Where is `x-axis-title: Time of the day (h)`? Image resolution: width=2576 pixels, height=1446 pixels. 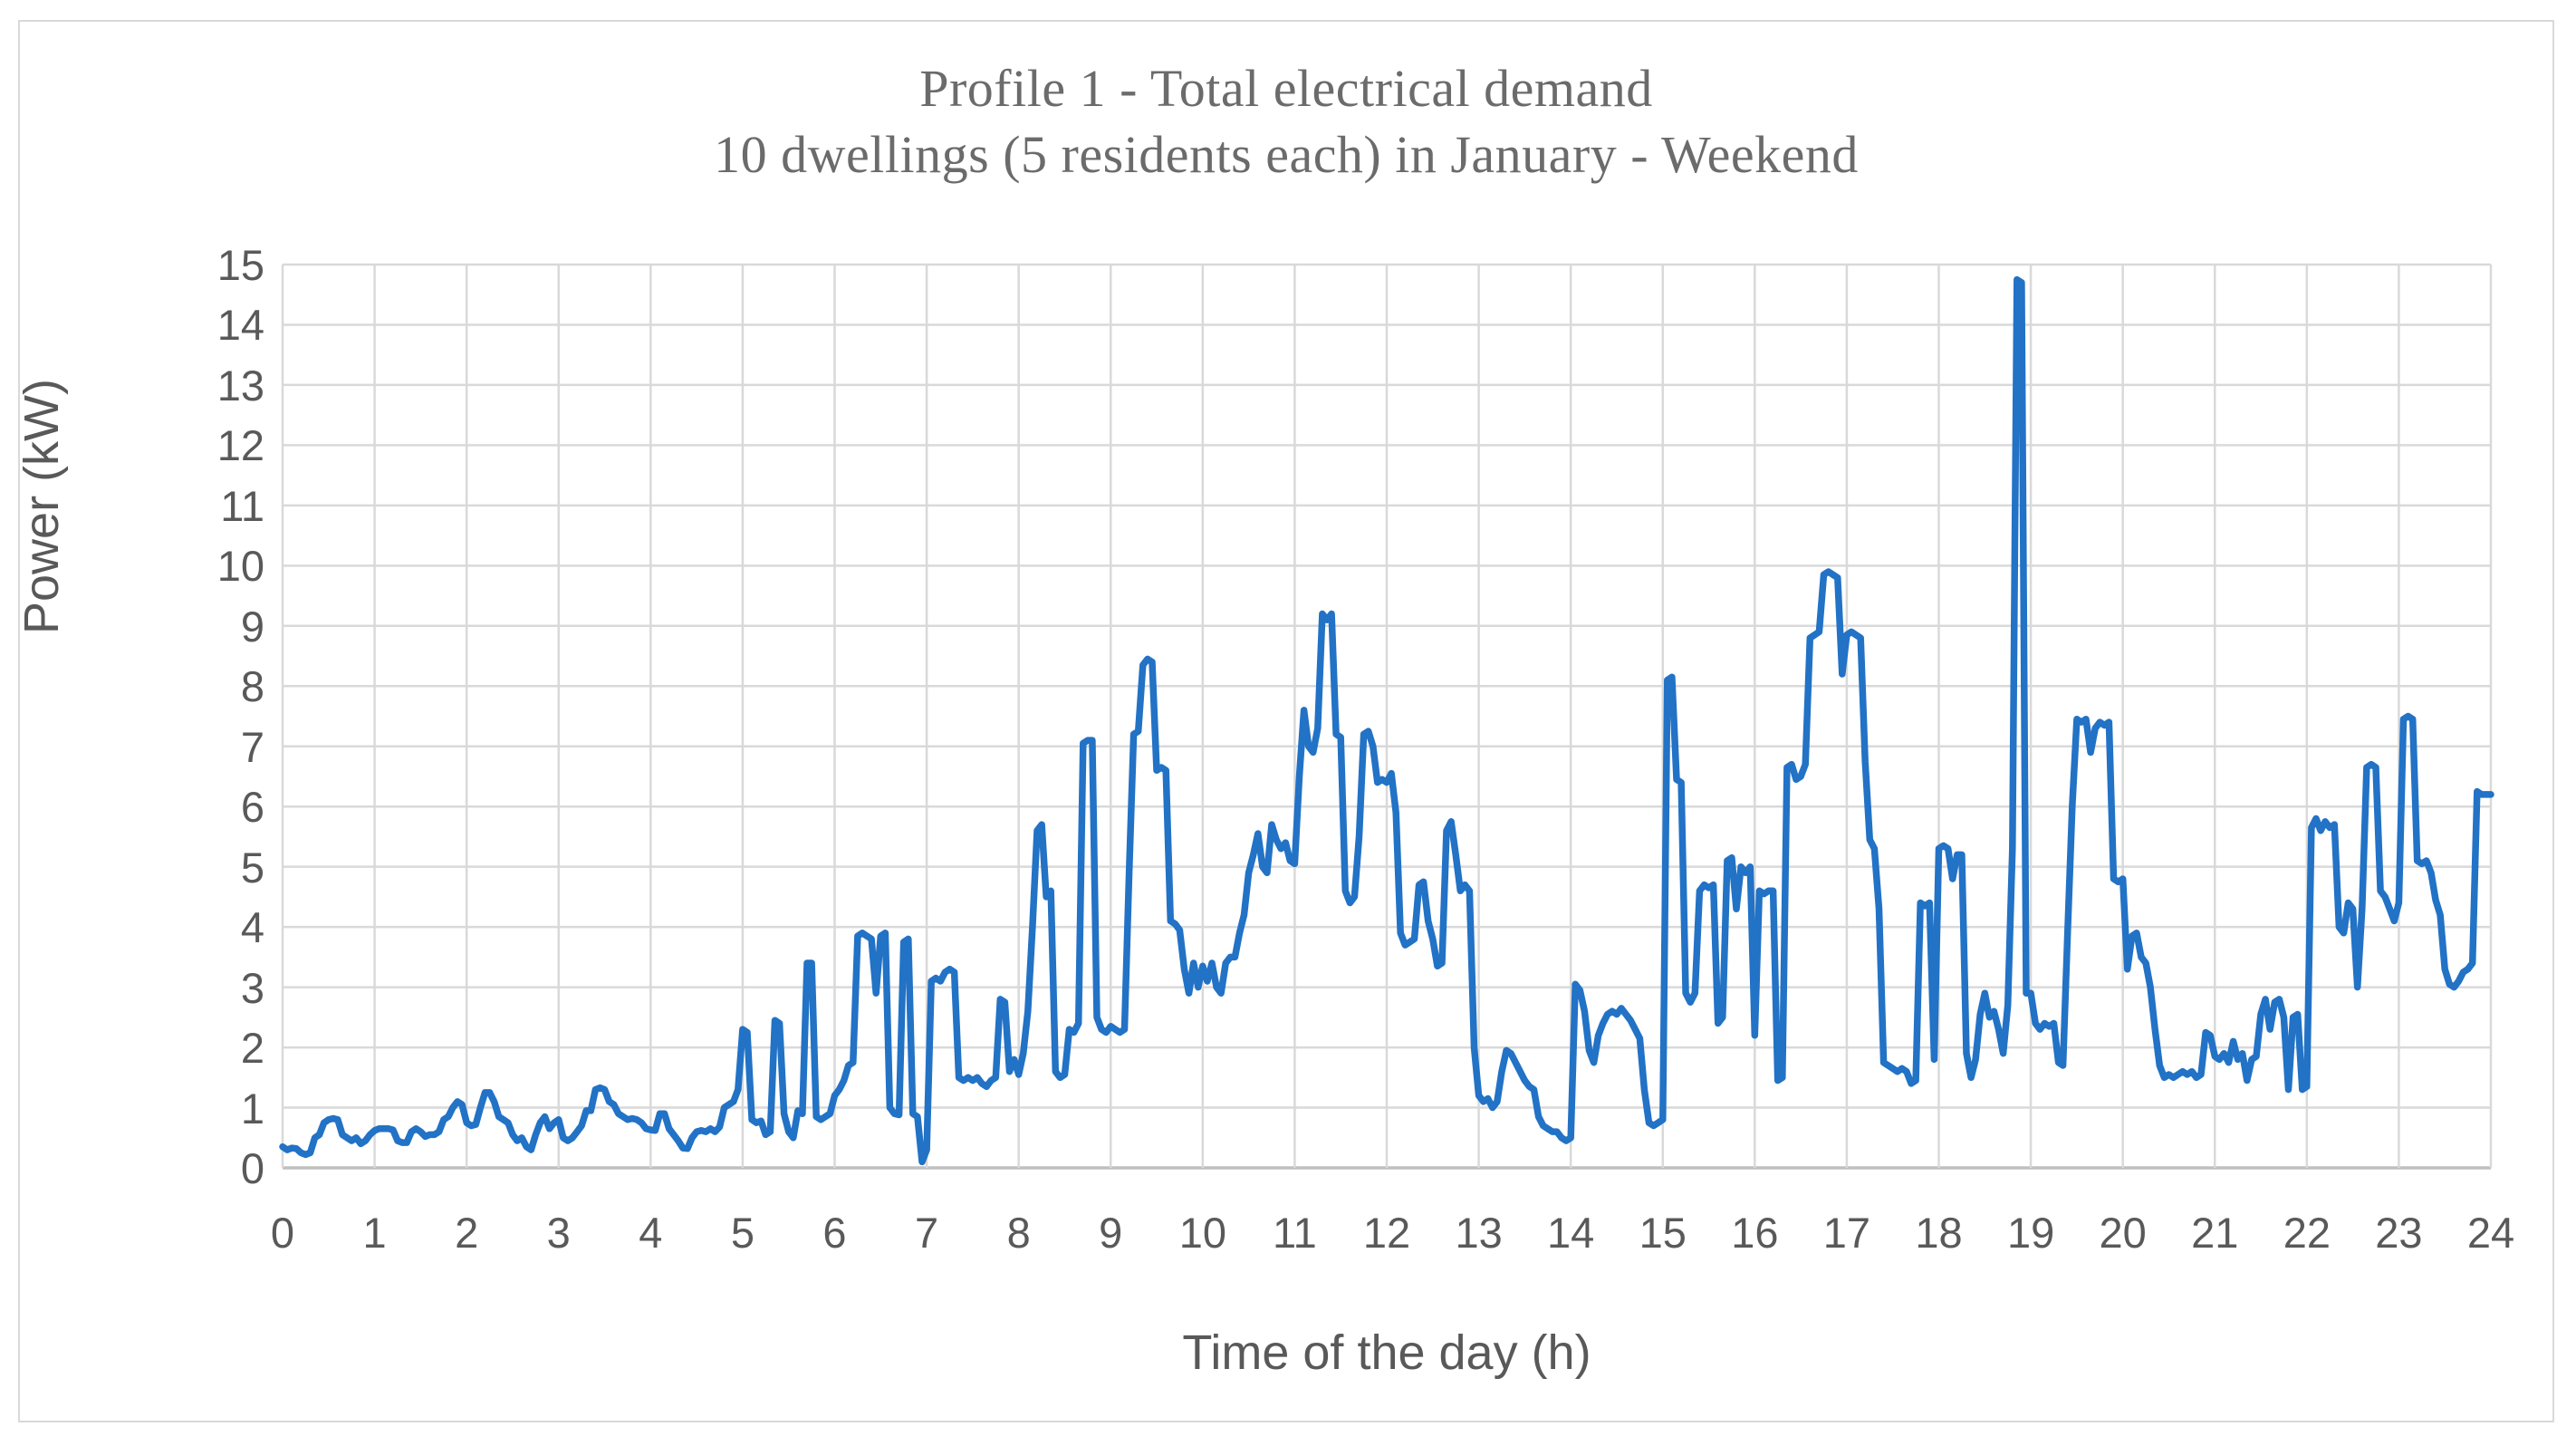
x-axis-title: Time of the day (h) is located at coordinates (1386, 1353).